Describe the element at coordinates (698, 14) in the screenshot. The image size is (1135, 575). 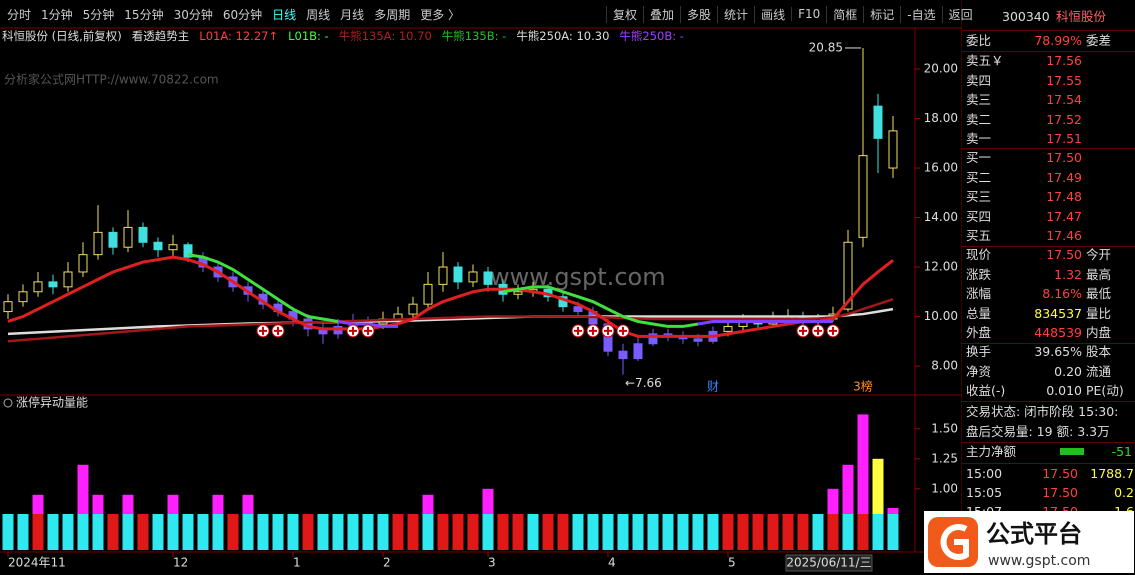
I see `toolbar-button: 多股` at that location.